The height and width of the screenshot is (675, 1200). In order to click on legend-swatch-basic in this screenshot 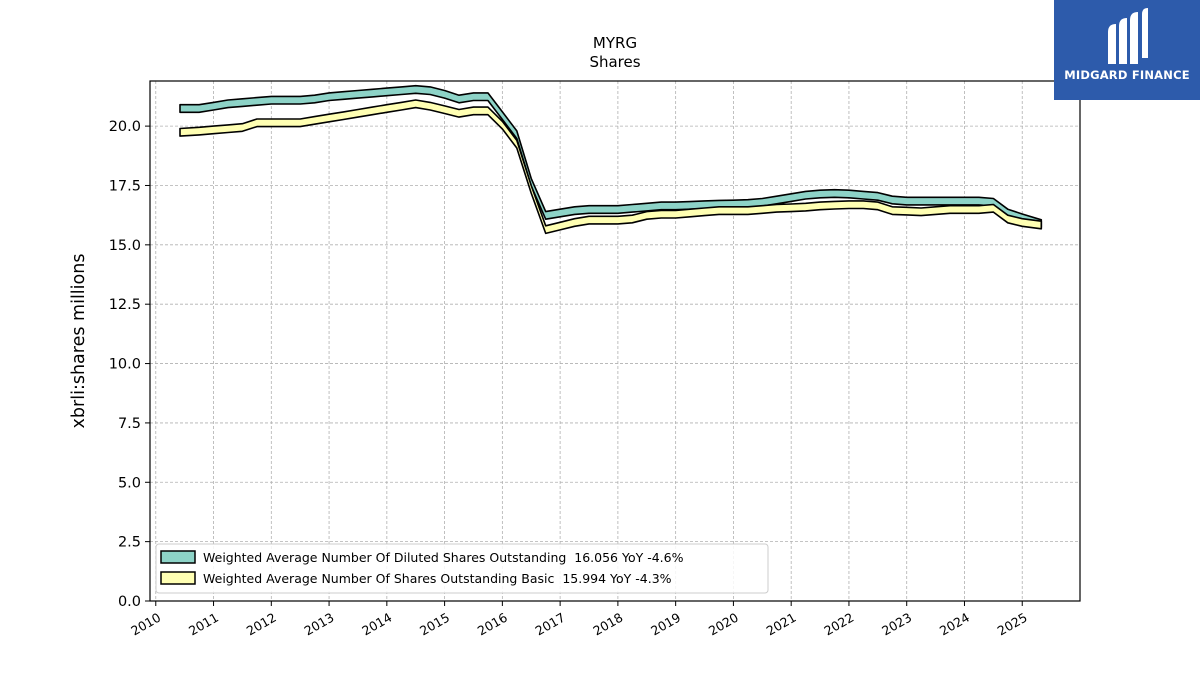, I will do `click(178, 578)`.